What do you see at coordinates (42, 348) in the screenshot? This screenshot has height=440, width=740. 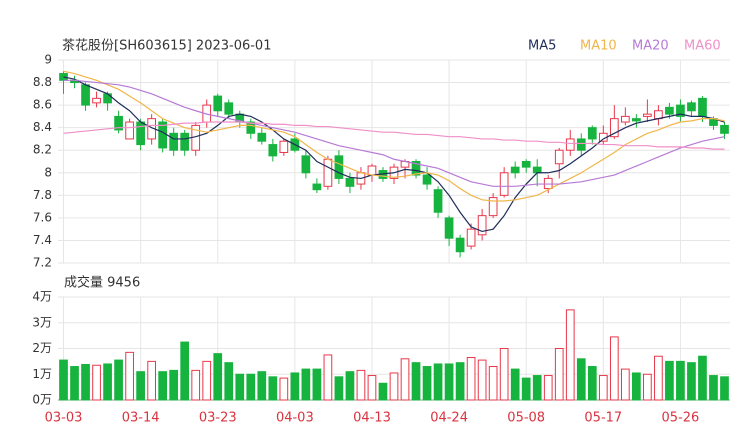 I see `y-tick-label: 2万` at bounding box center [42, 348].